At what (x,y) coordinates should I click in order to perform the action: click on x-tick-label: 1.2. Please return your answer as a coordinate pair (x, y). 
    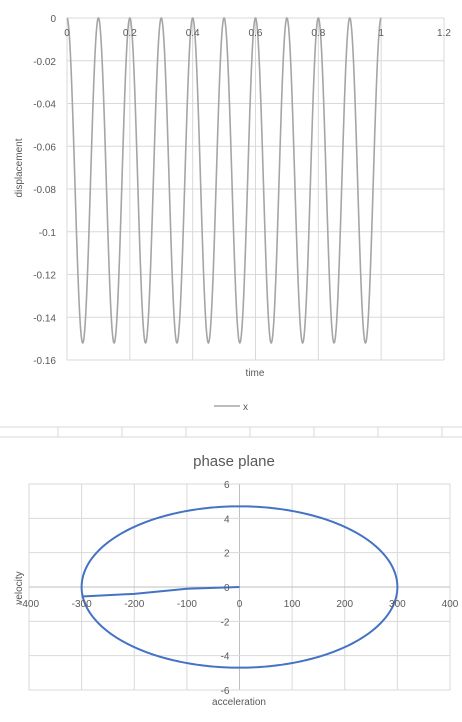
    Looking at the image, I should click on (444, 33).